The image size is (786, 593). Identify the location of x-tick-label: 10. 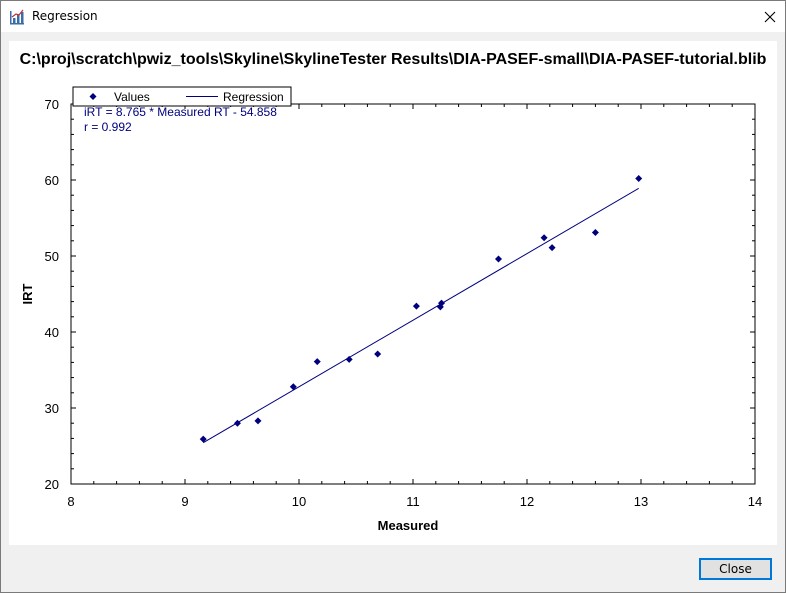
(299, 501).